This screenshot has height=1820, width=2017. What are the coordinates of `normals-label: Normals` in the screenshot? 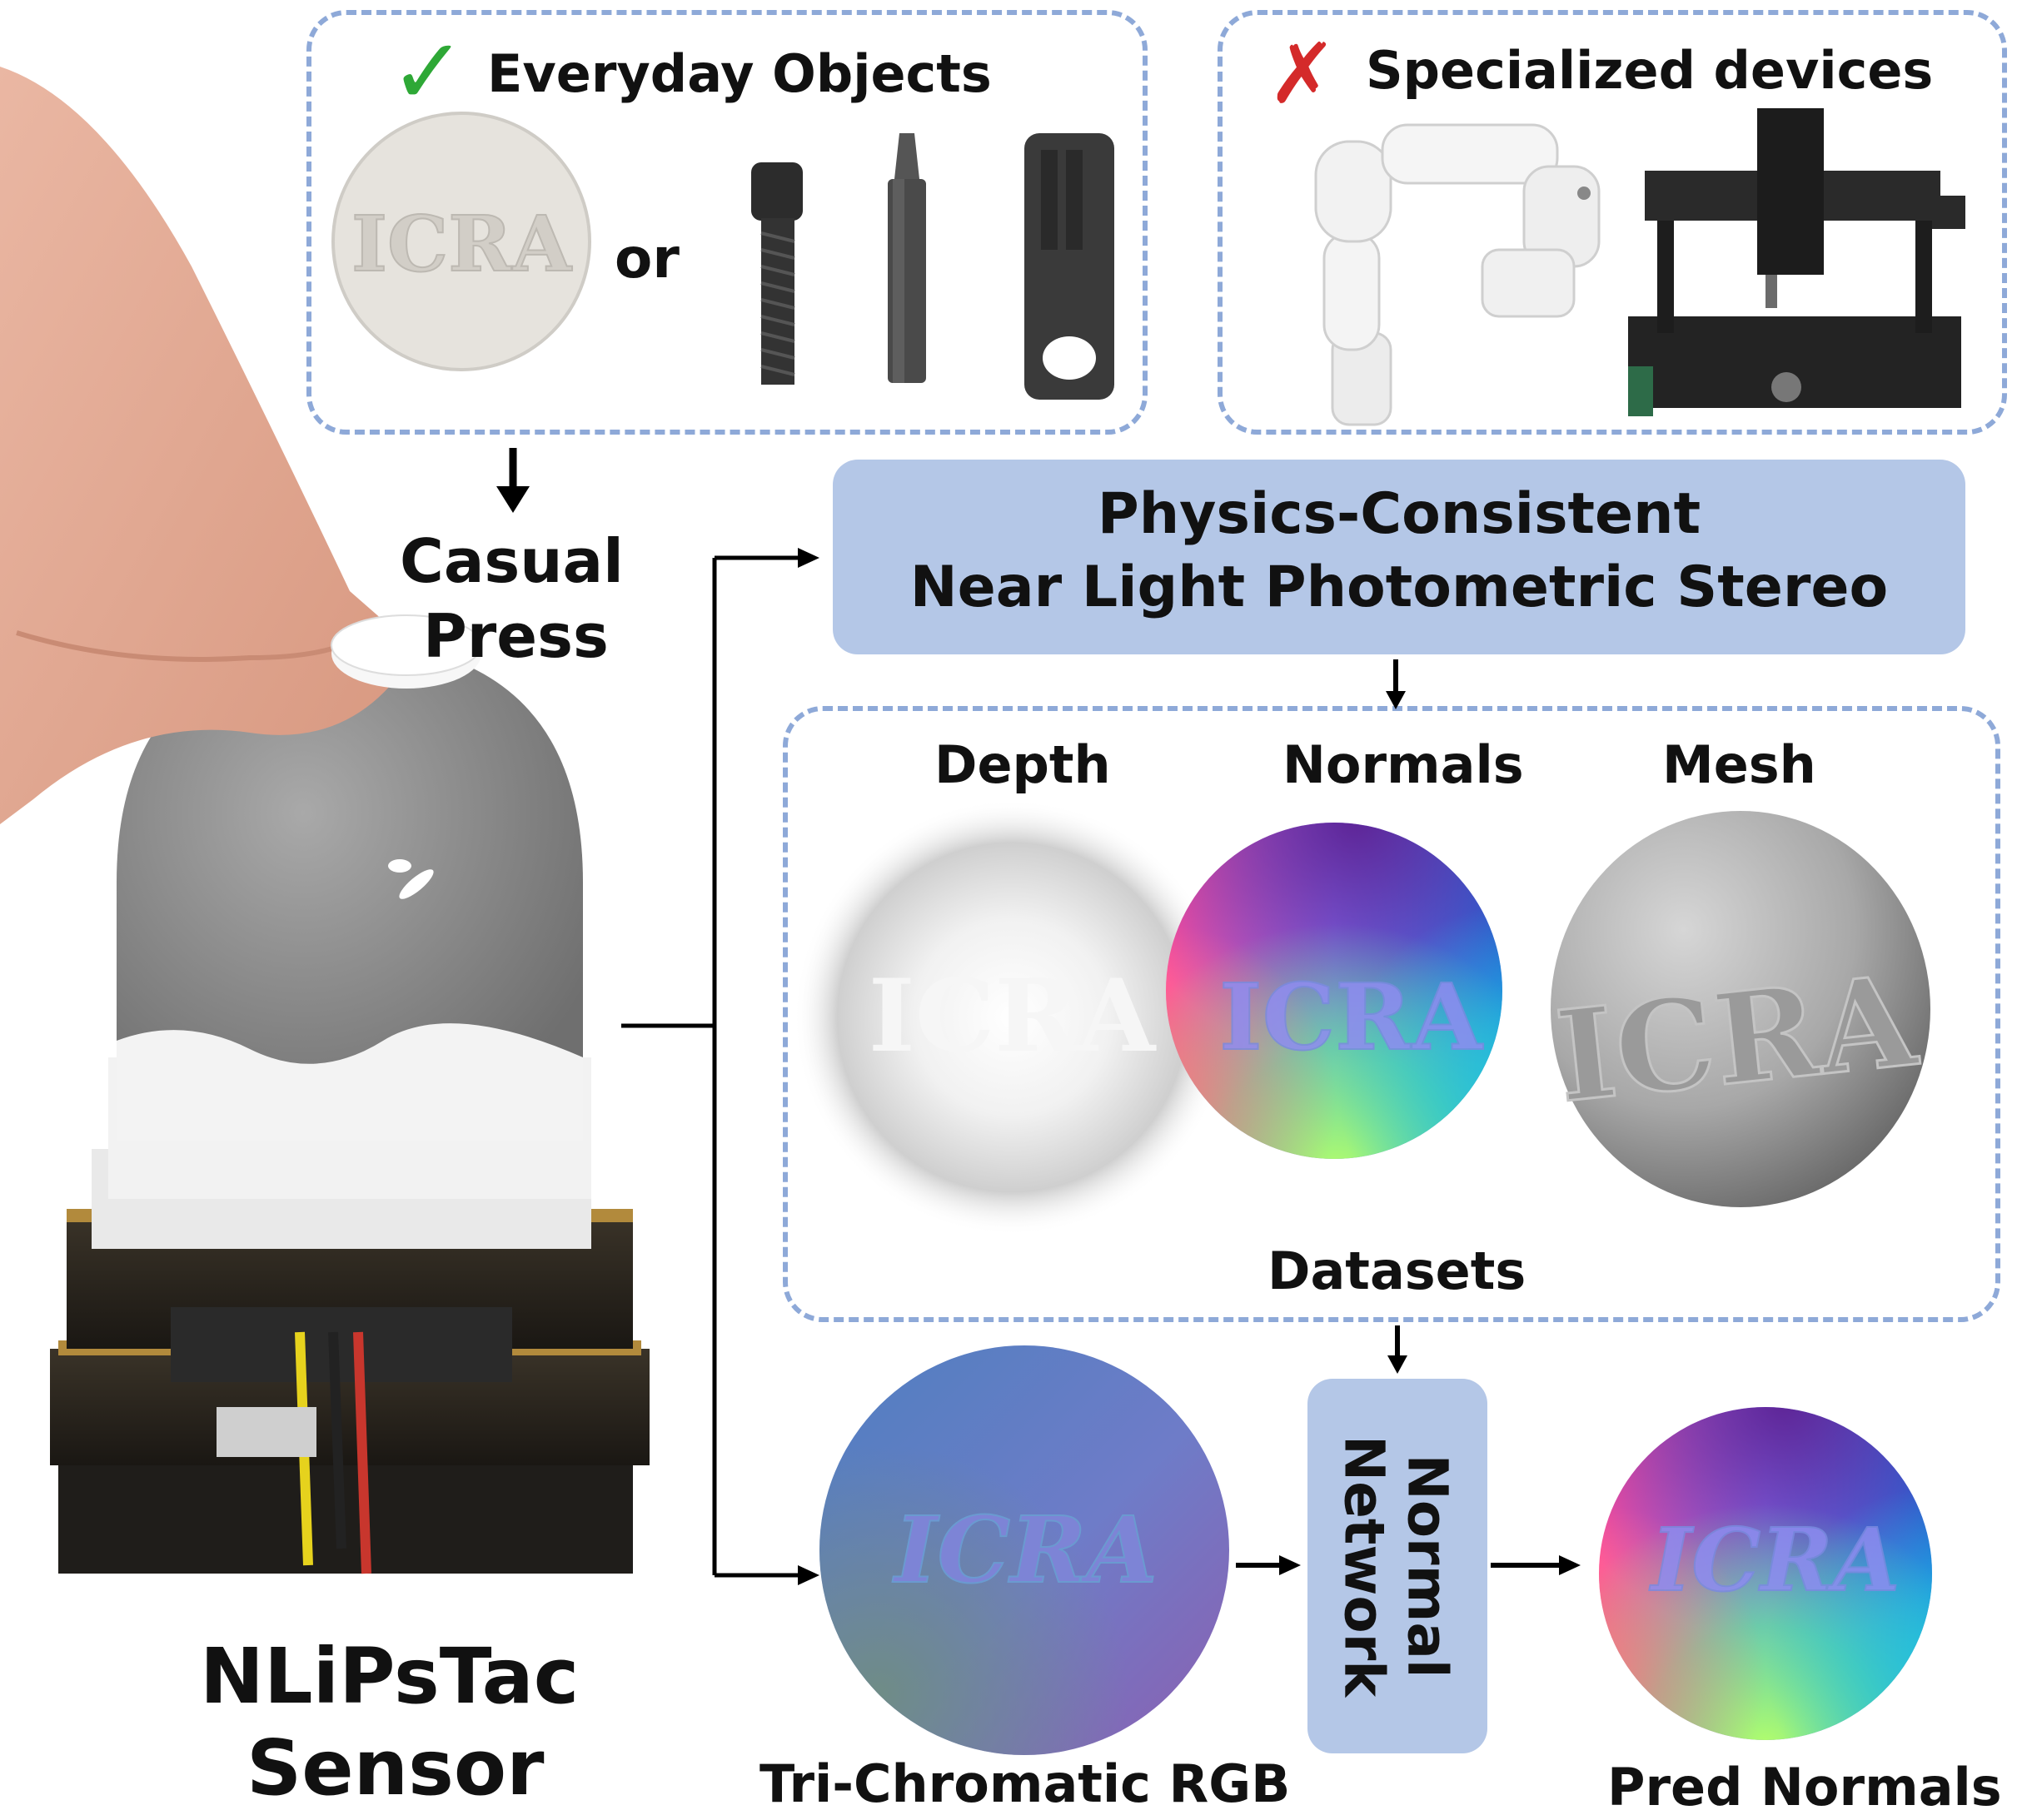 It's located at (1403, 764).